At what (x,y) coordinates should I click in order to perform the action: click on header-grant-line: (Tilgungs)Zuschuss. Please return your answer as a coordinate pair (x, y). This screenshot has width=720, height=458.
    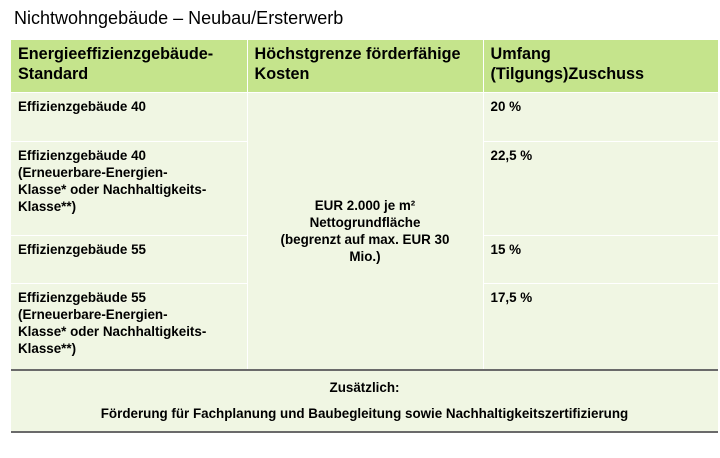
    Looking at the image, I should click on (567, 74).